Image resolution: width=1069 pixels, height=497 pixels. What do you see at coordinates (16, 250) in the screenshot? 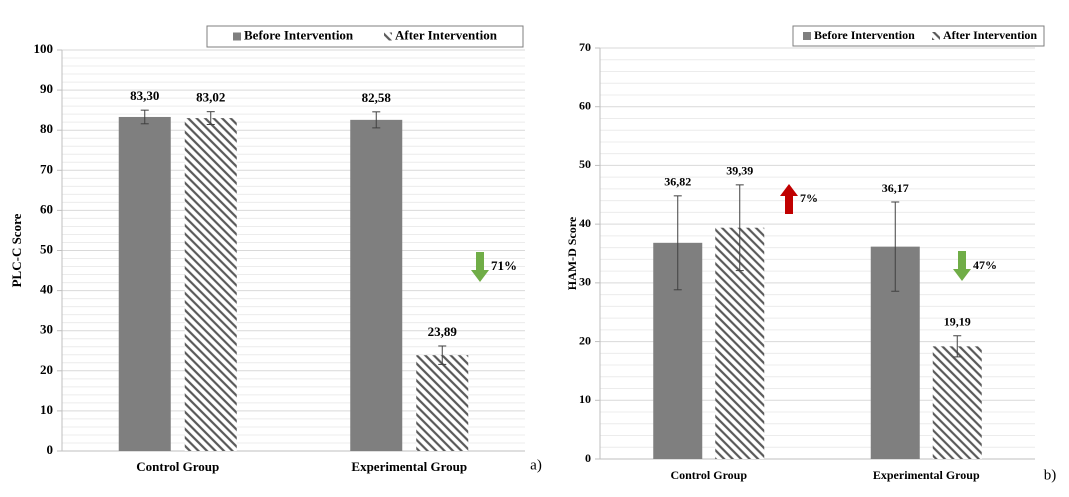
I see `y-axis-label: PLC-C Score` at bounding box center [16, 250].